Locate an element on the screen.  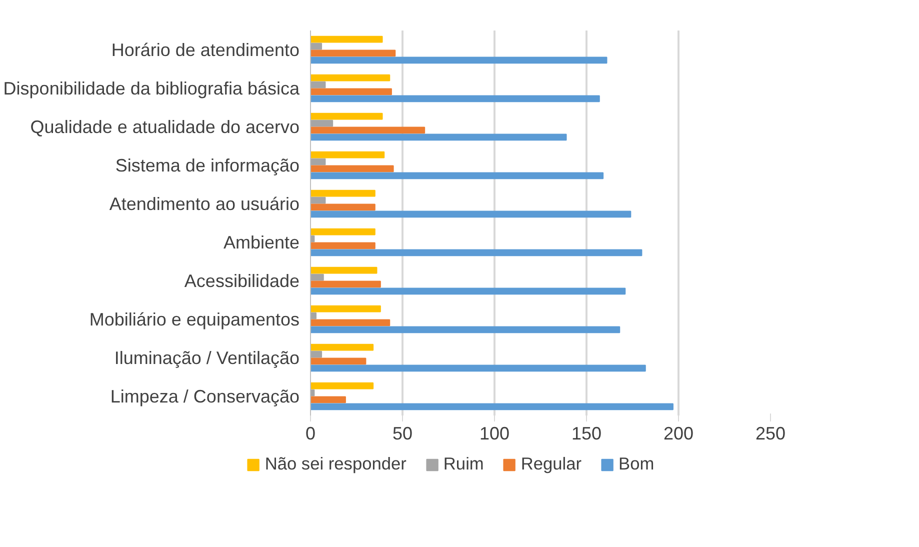
y-tick-label: Sistema de informação is located at coordinates (207, 165).